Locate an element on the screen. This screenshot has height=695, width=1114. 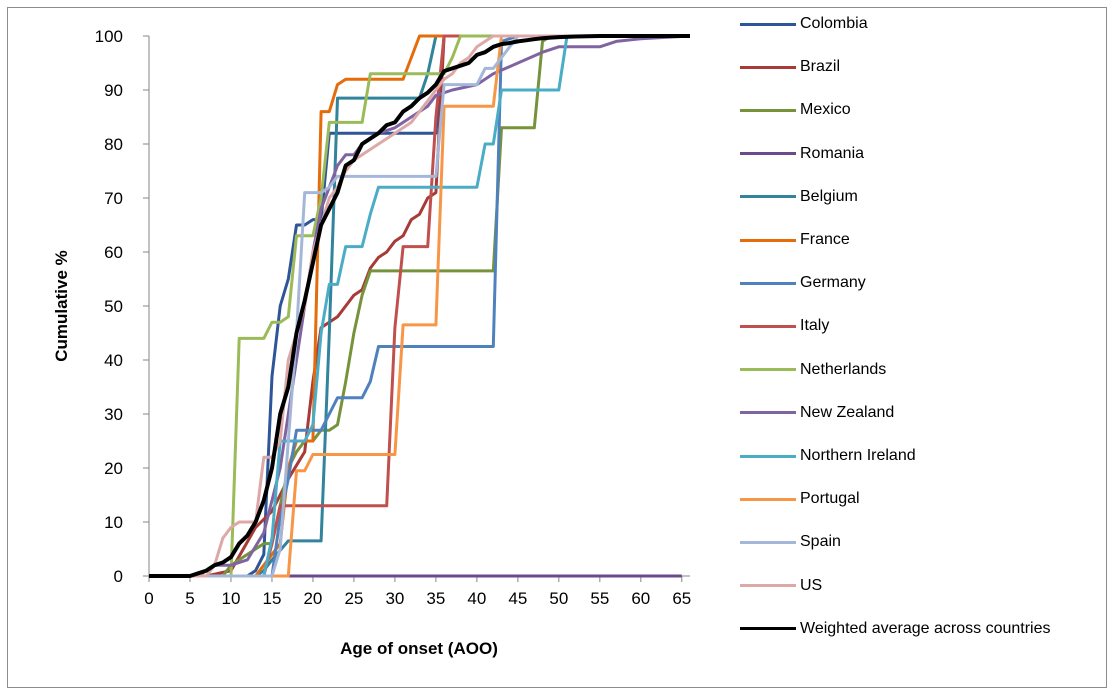
x-tick-label: 60 is located at coordinates (640, 598).